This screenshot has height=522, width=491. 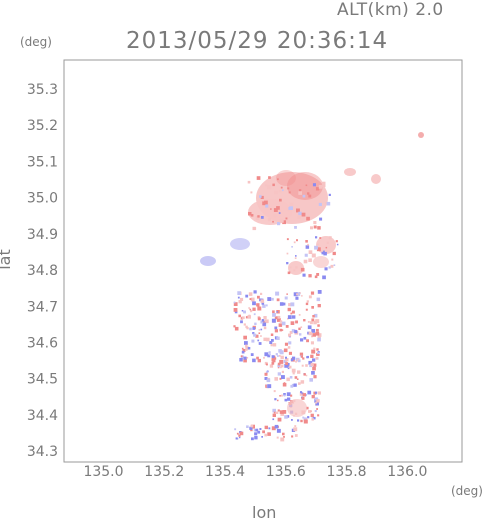 What do you see at coordinates (225, 472) in the screenshot?
I see `x-tick-label: 135.4` at bounding box center [225, 472].